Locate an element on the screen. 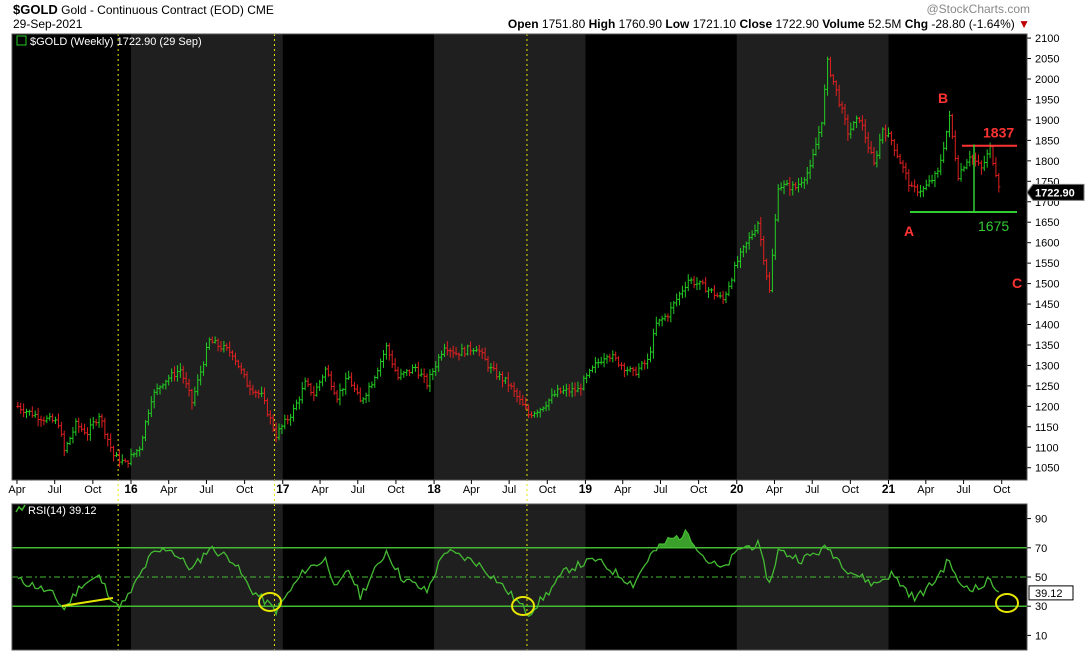 Image resolution: width=1086 pixels, height=657 pixels. last-price-tag-bg is located at coordinates (1055, 192).